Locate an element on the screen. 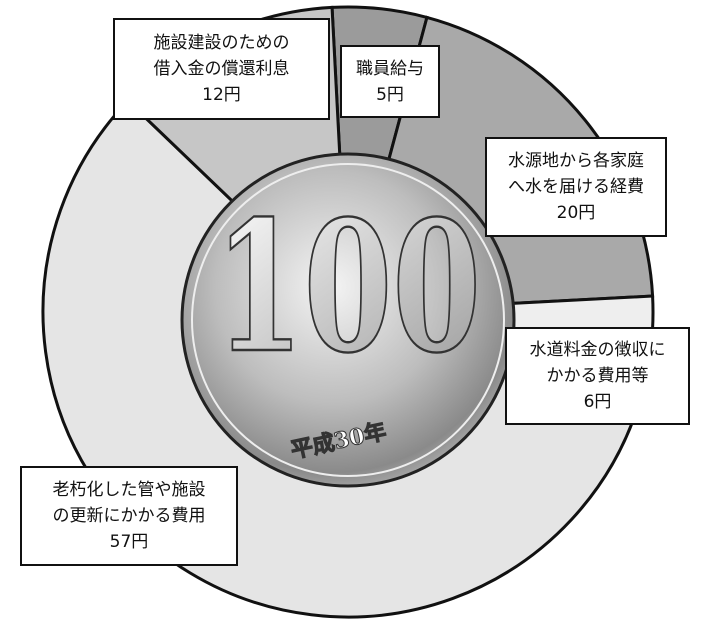  category-label: 職員給与 is located at coordinates (390, 68).